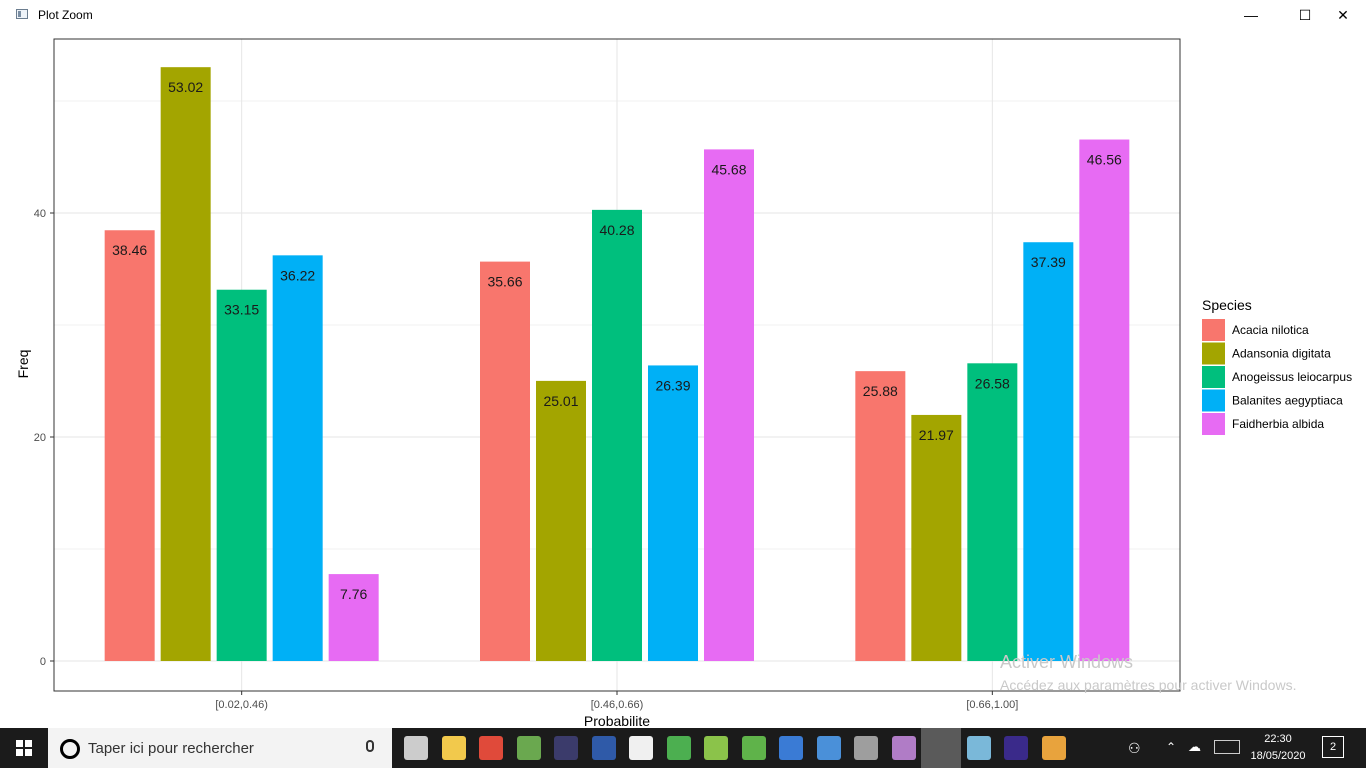  What do you see at coordinates (65, 15) in the screenshot?
I see `window-title: Plot Zoom` at bounding box center [65, 15].